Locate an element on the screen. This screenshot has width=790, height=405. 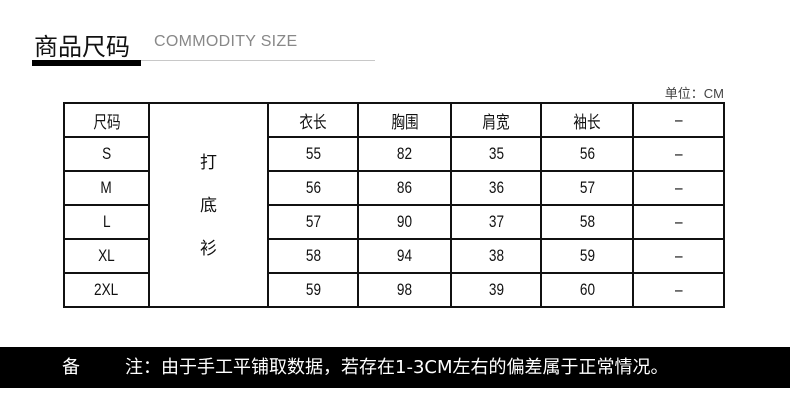
section-title: 商品尺码 is located at coordinates (82, 47).